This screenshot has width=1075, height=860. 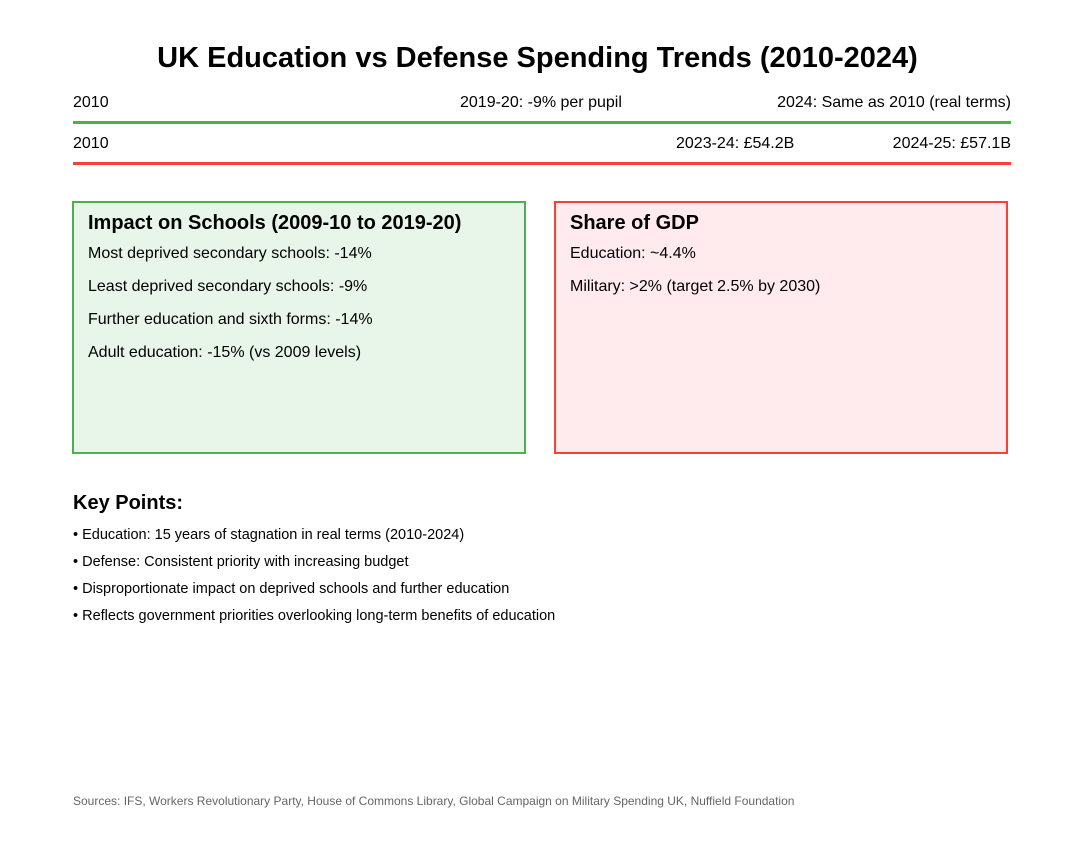 What do you see at coordinates (91, 143) in the screenshot?
I see `defense-timeline-start: 2010` at bounding box center [91, 143].